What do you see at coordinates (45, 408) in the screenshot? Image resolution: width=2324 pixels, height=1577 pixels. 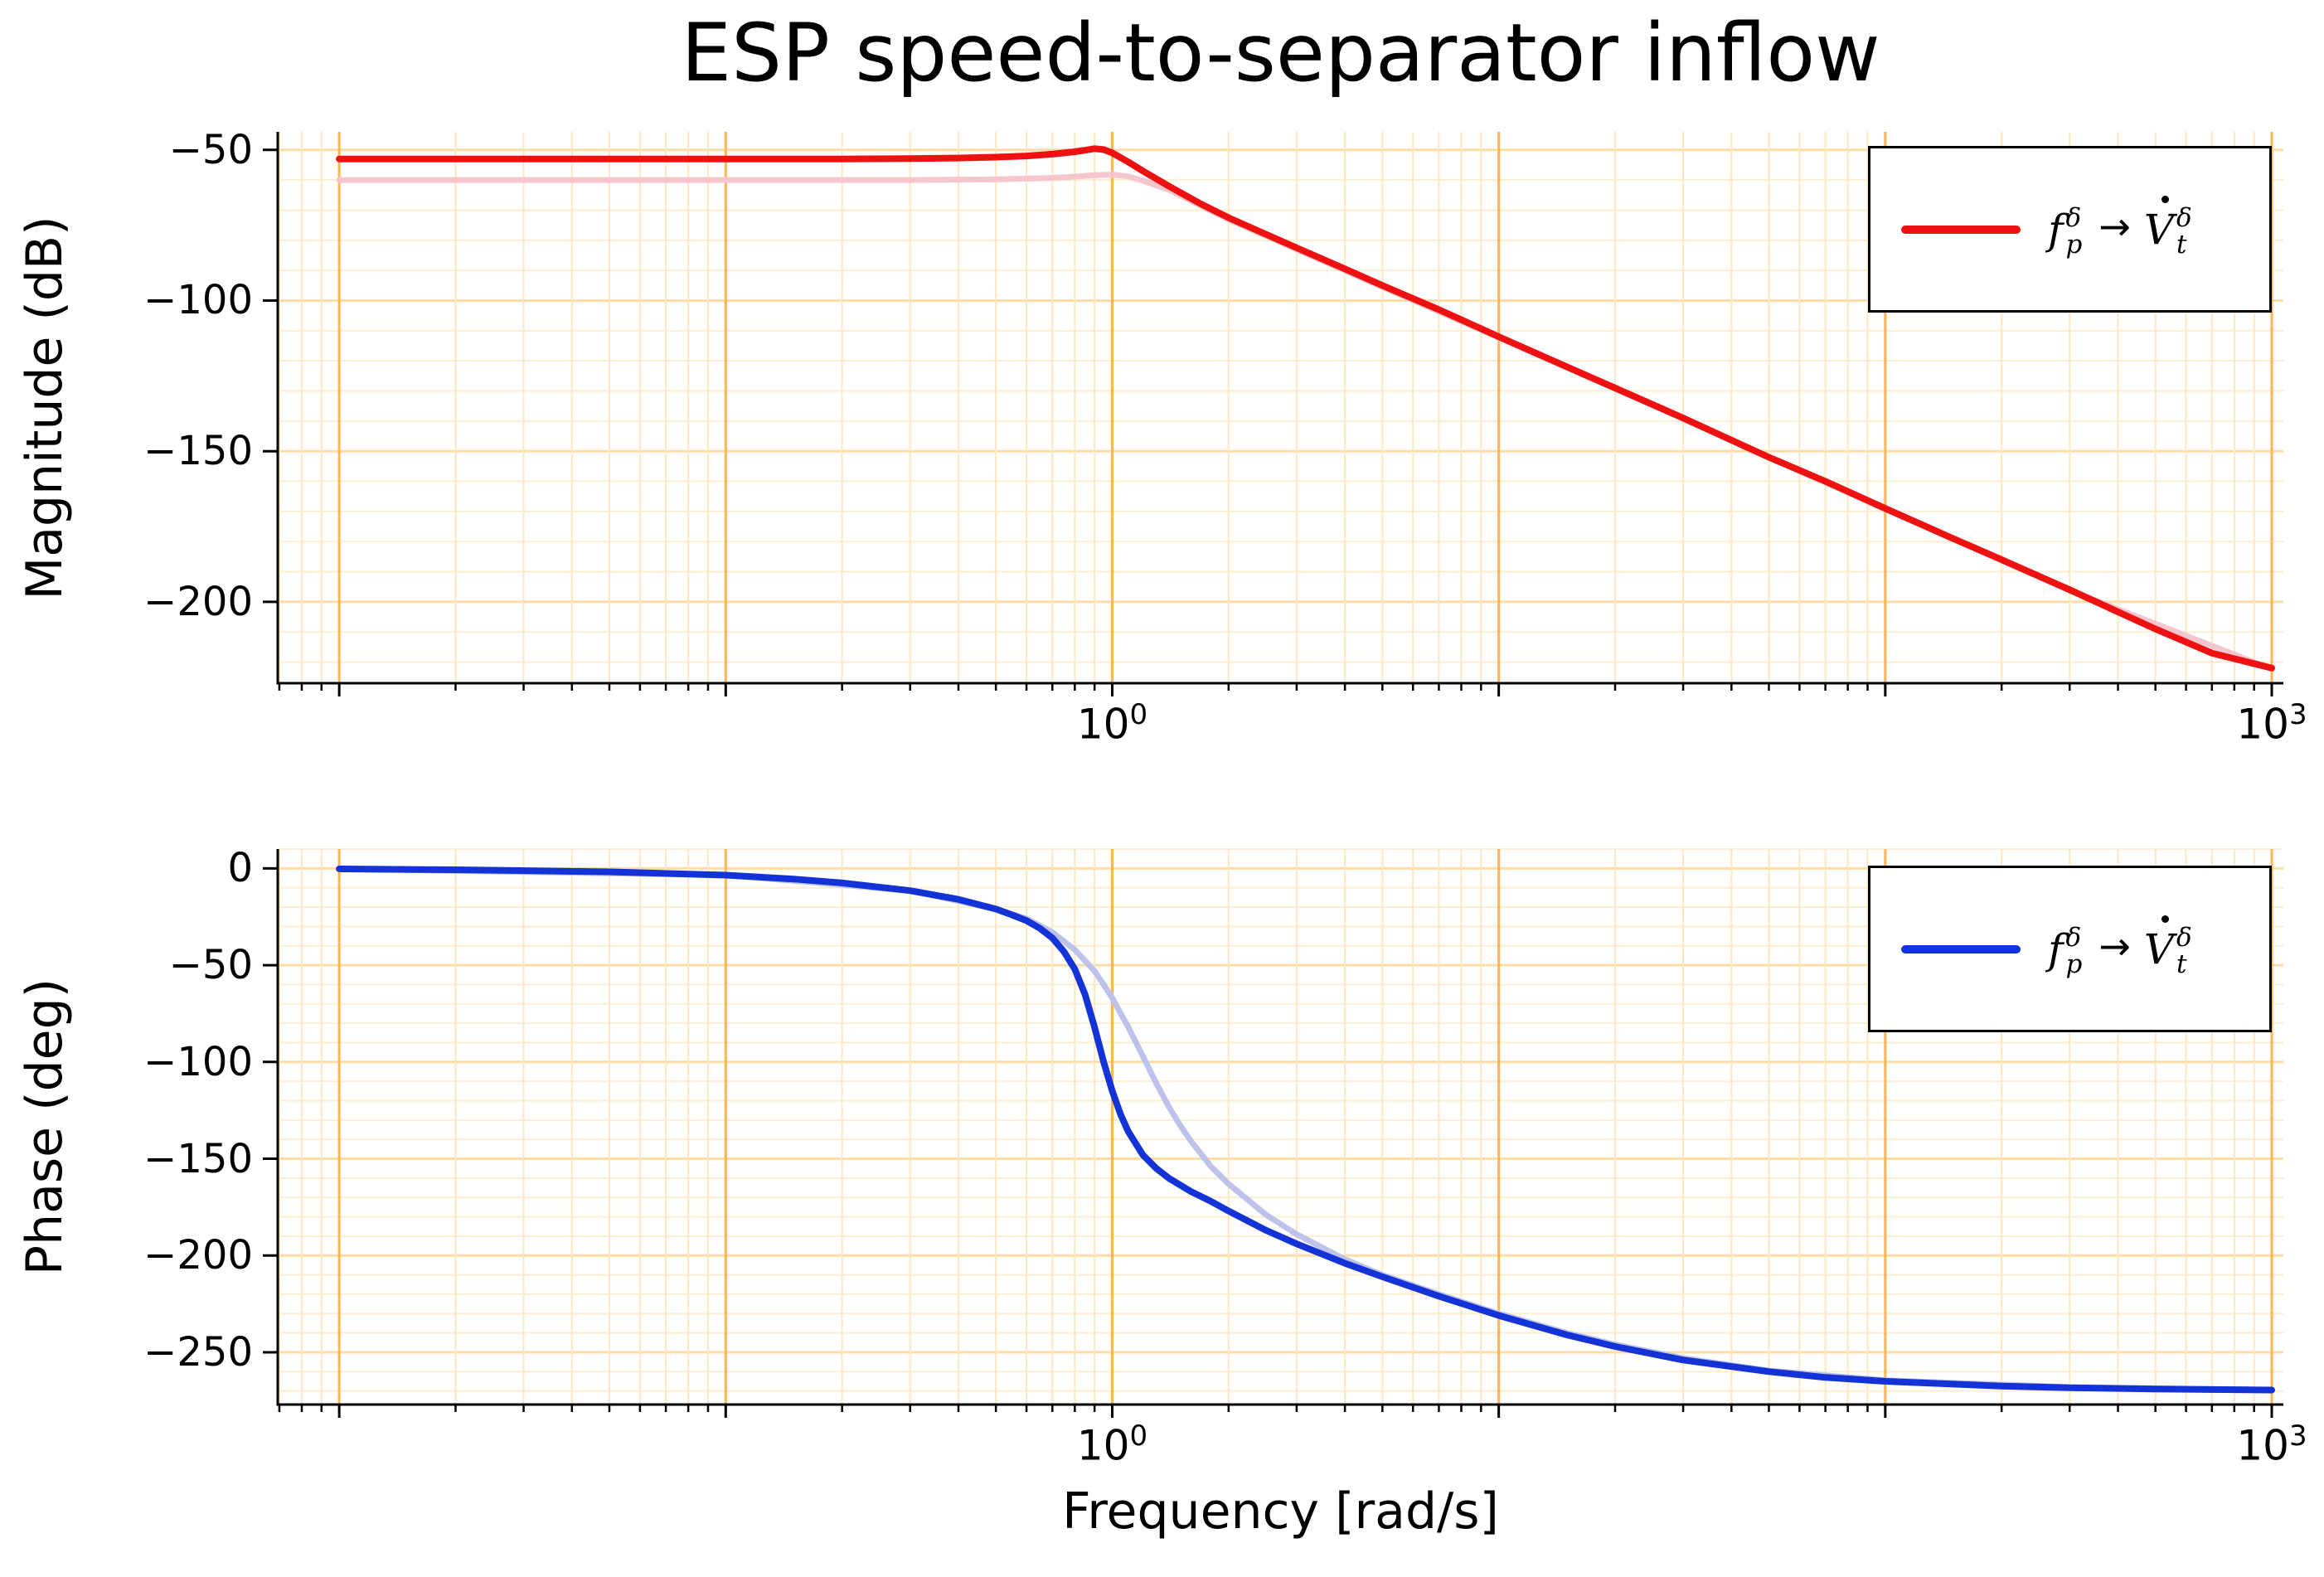 I see `magnitude-axis-label: Magnitude (dB)` at bounding box center [45, 408].